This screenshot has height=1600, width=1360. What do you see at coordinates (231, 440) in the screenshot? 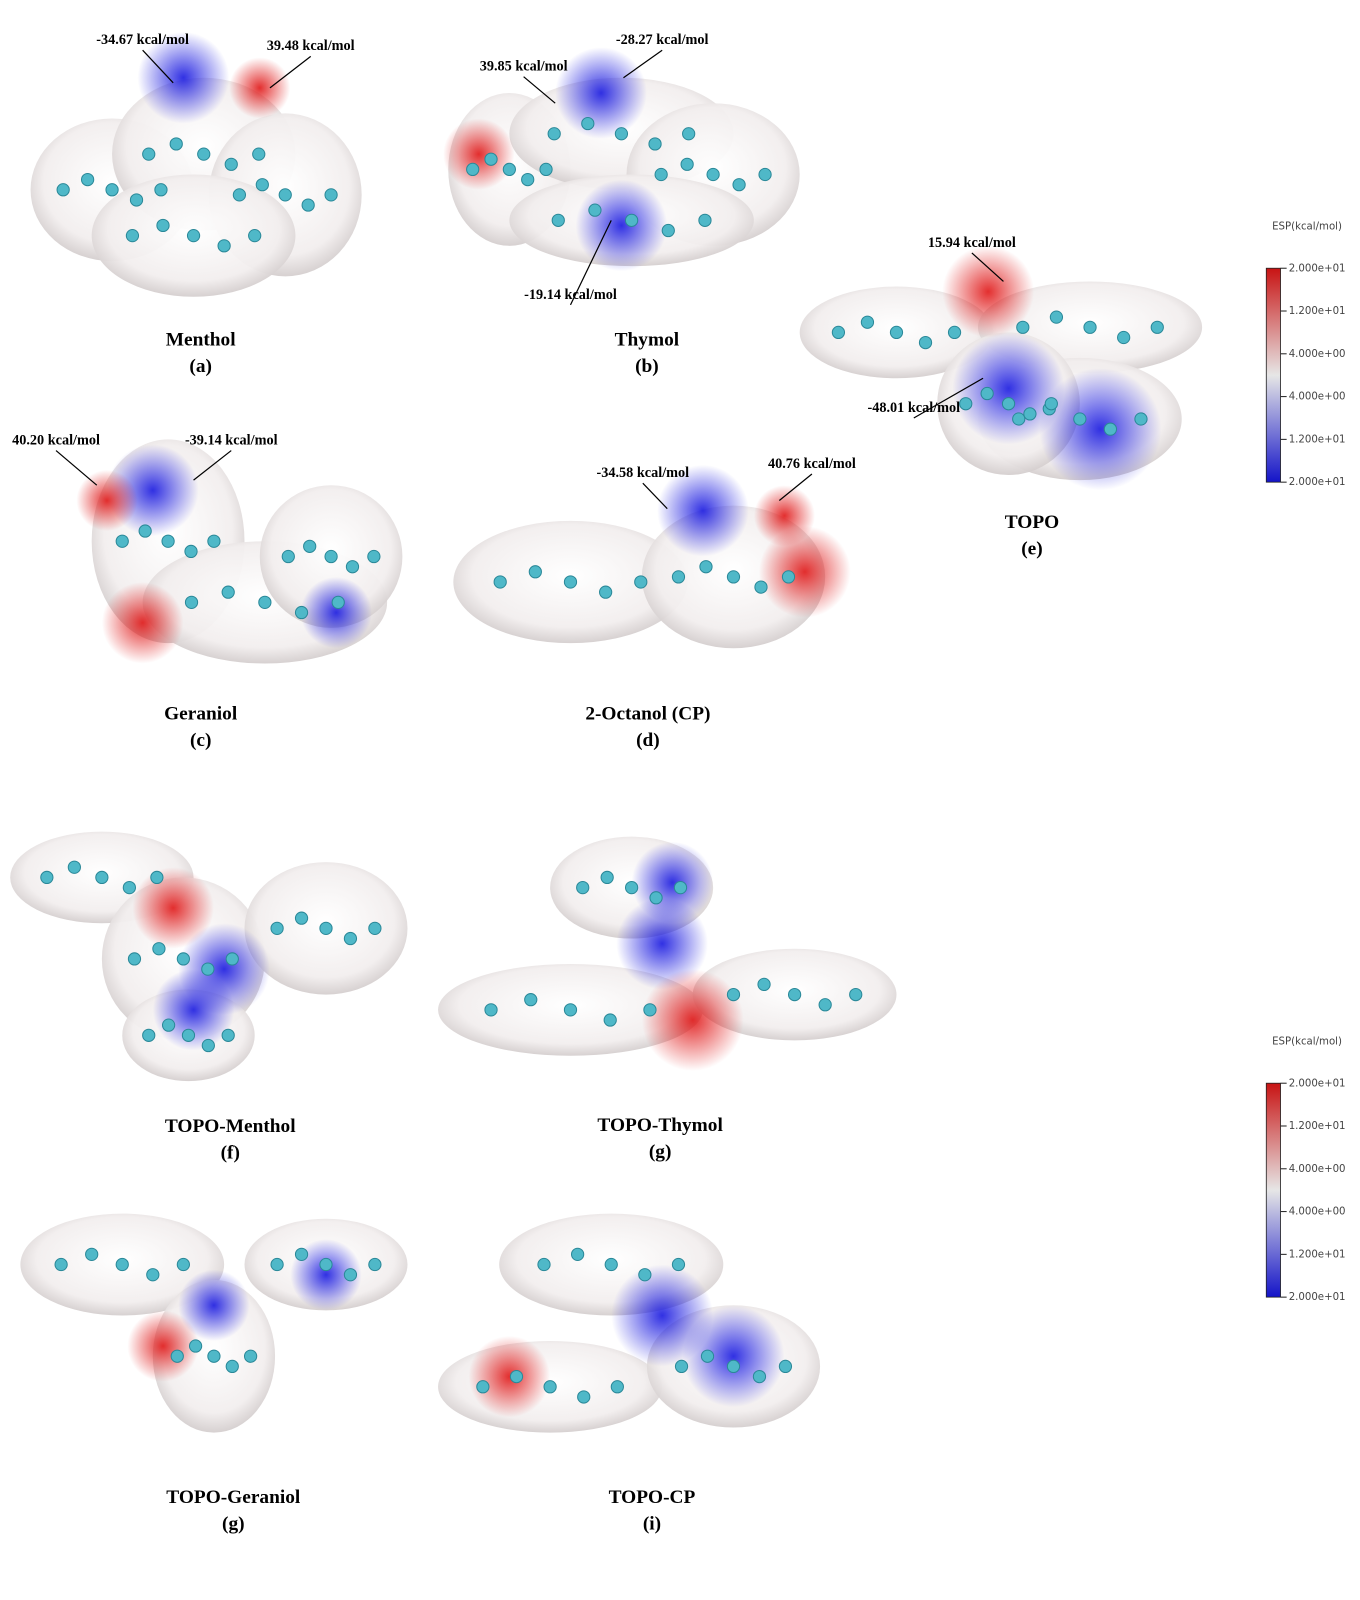
I see `esp-annotation: -39.14 kcal/mol` at bounding box center [231, 440].